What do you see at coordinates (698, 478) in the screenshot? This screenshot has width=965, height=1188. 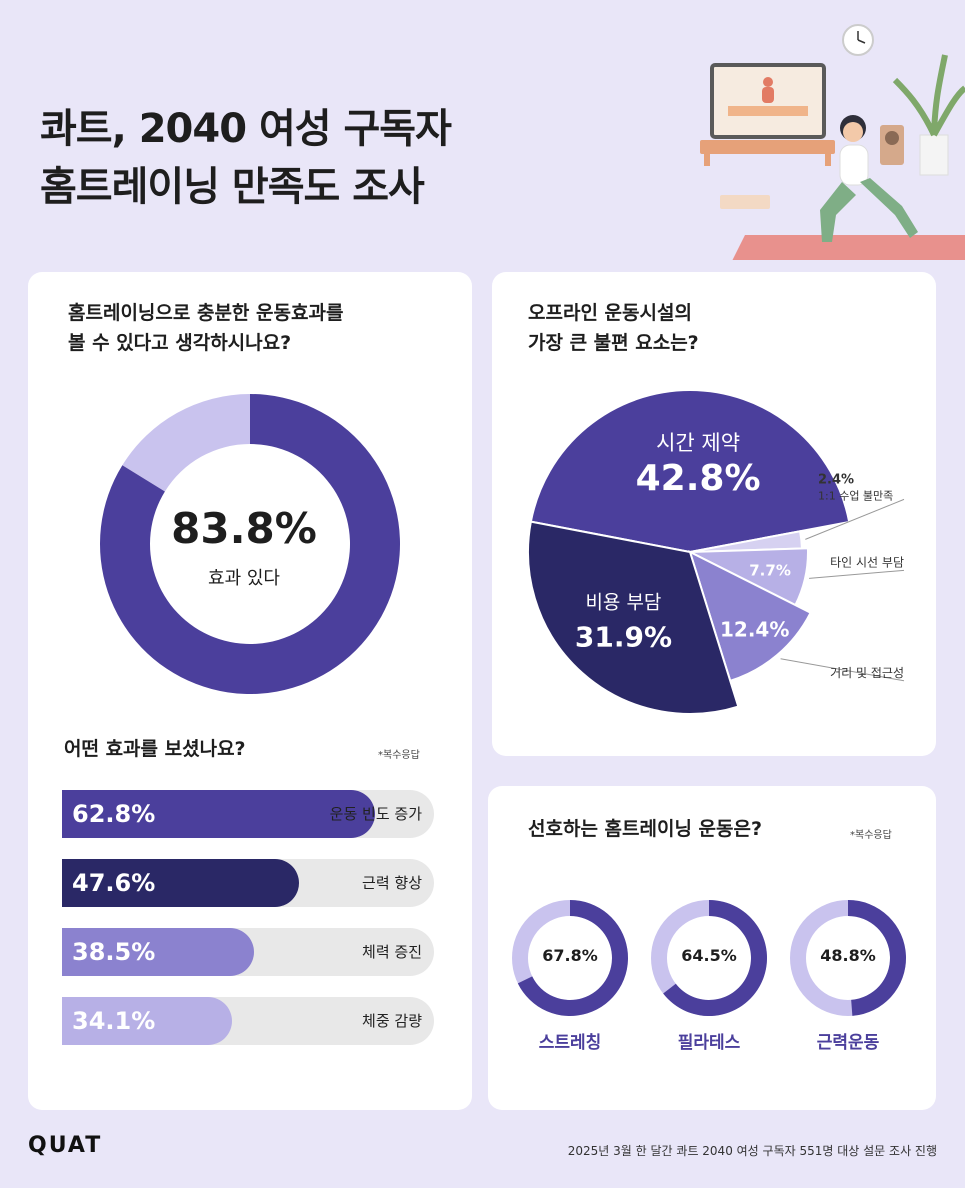 I see `offline-value-time: 42.8%` at bounding box center [698, 478].